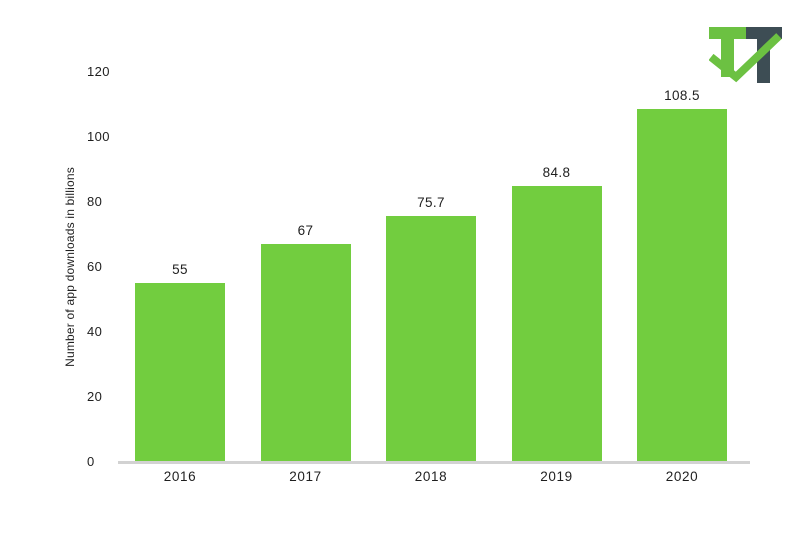 The height and width of the screenshot is (540, 800). Describe the element at coordinates (98, 71) in the screenshot. I see `y-tick-label: 120` at that location.